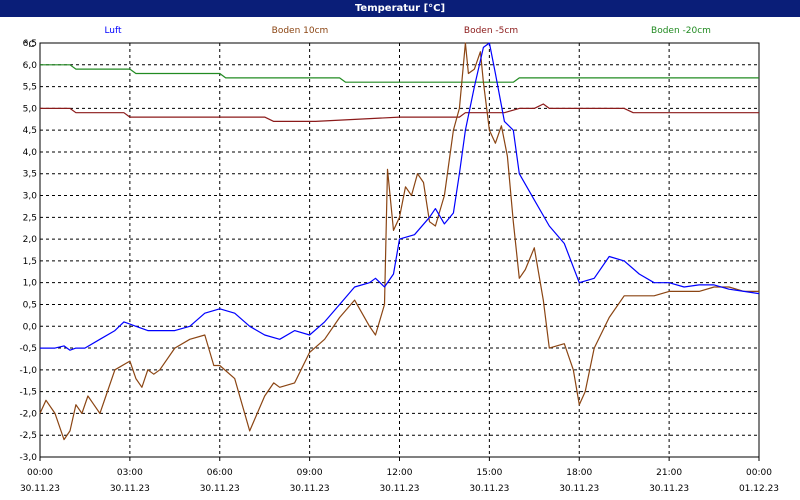 The image size is (800, 500). What do you see at coordinates (399, 113) in the screenshot?
I see `series-line-boden-5cm` at bounding box center [399, 113].